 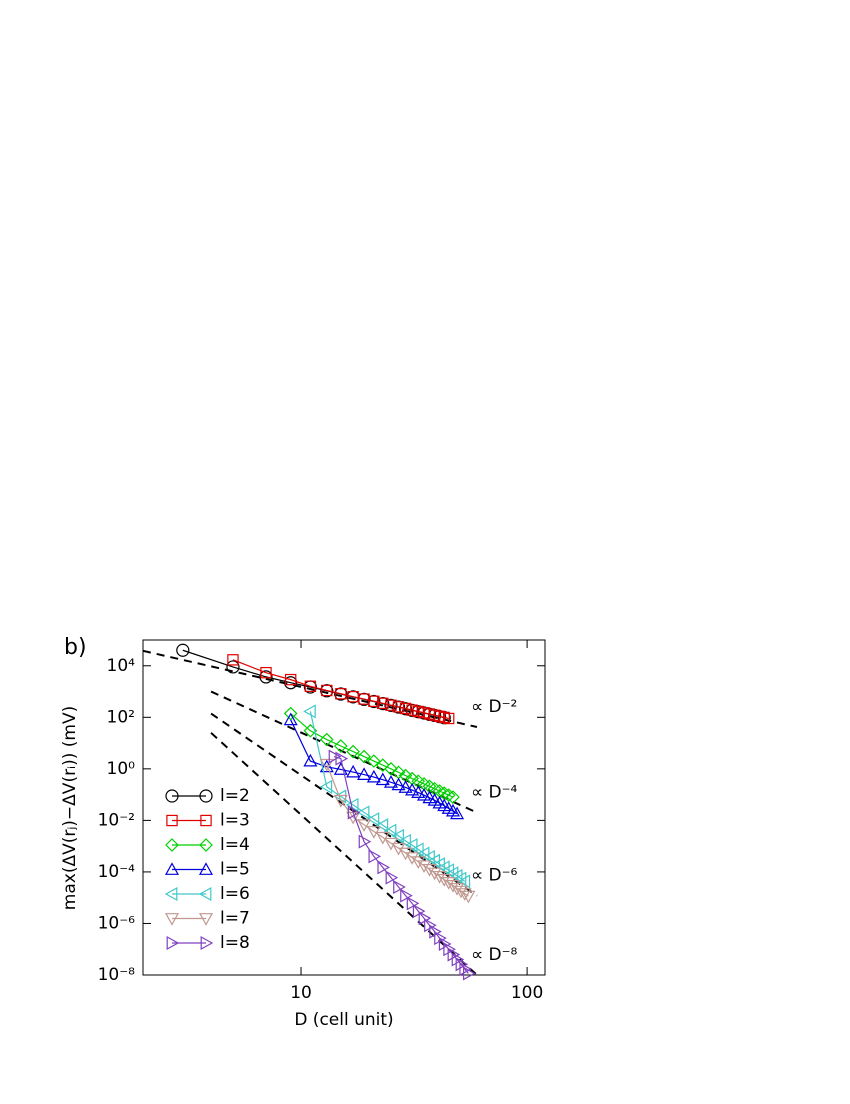 I want to click on plot-frame, so click(x=344, y=807).